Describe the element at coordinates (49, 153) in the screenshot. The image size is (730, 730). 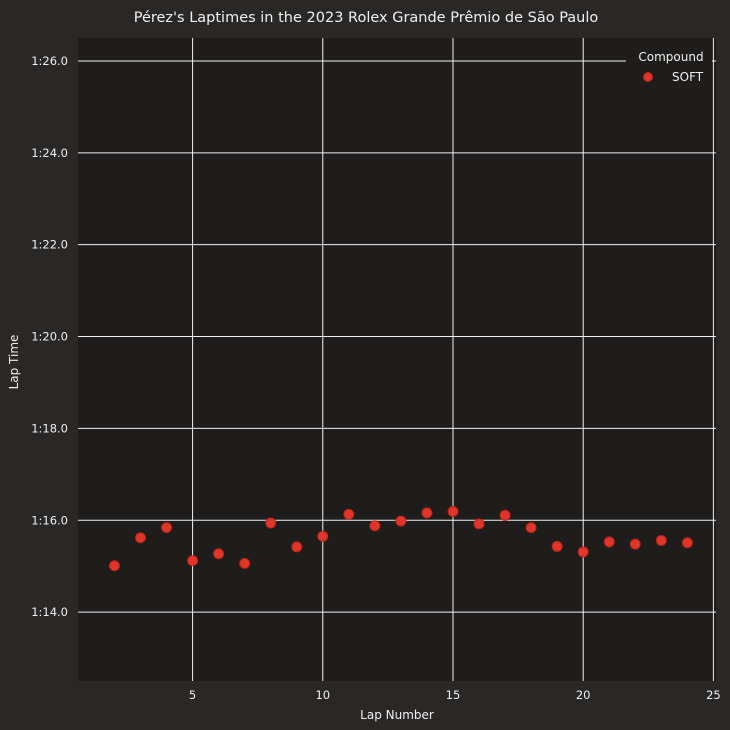
I see `y-tick-label: 1:24.0` at that location.